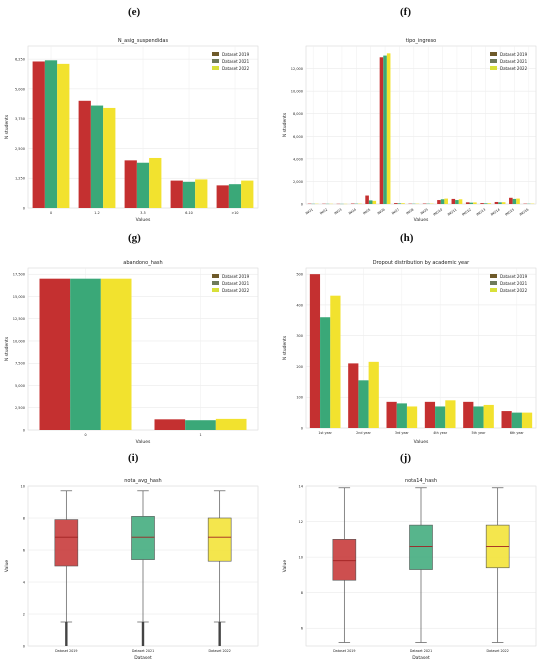  I want to click on chart-0-ytick-label: 1,250, so click(20, 179).